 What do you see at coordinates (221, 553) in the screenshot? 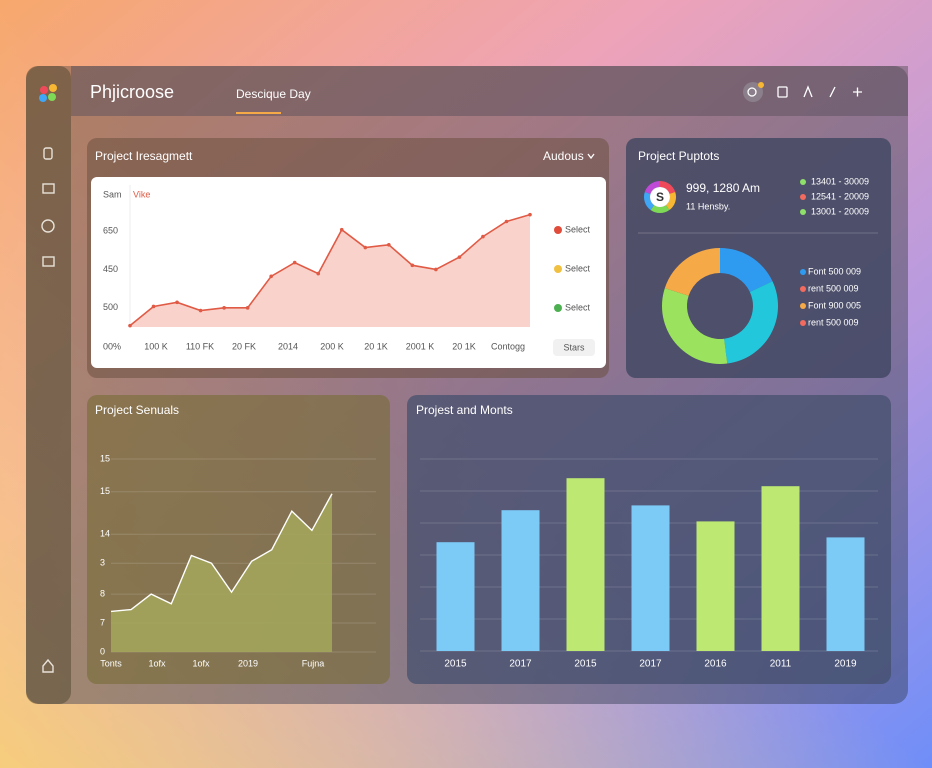
I see `area-line` at bounding box center [221, 553].